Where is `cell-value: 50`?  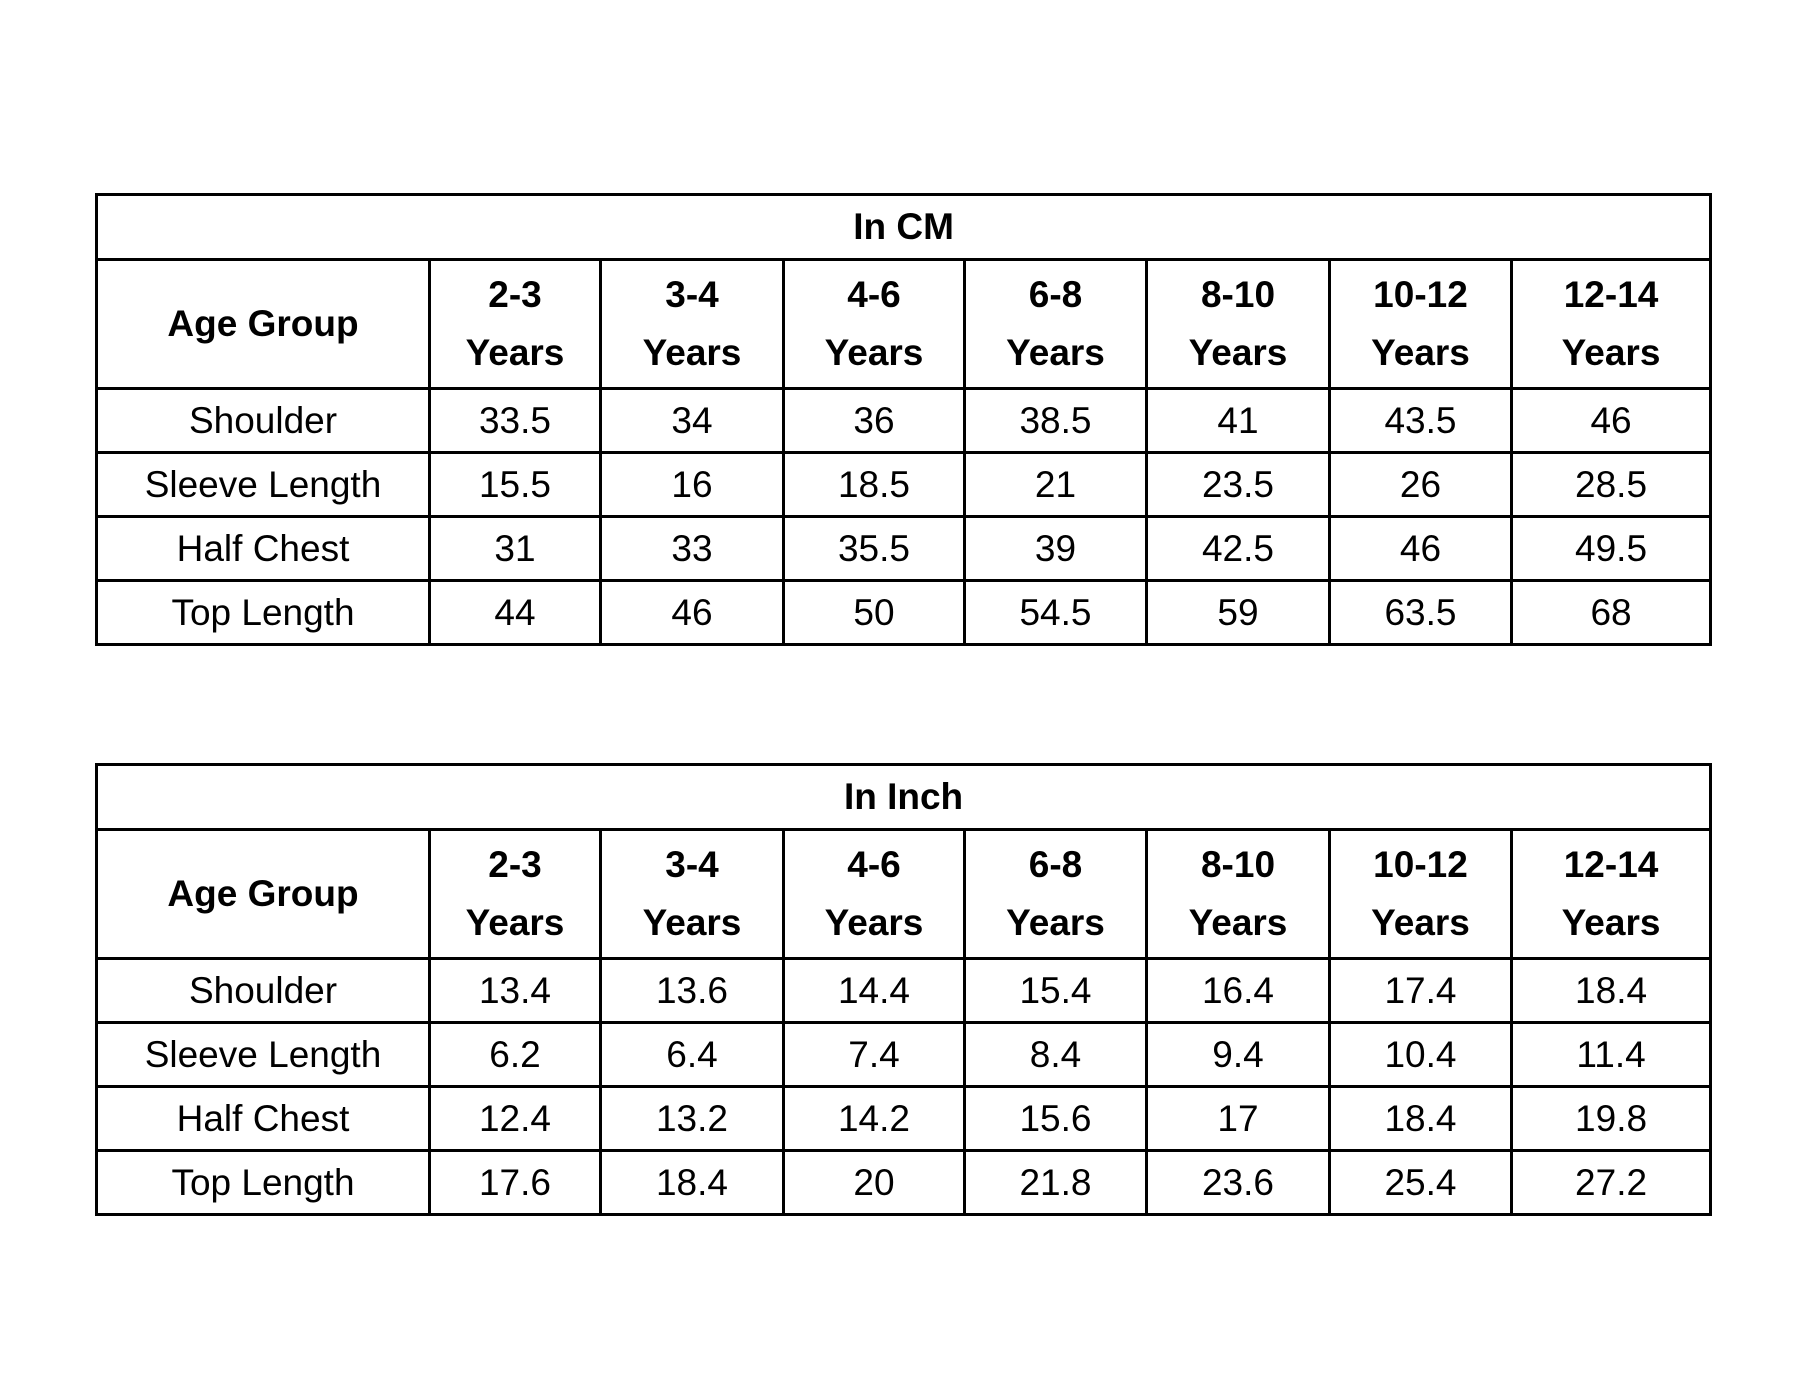 cell-value: 50 is located at coordinates (874, 612).